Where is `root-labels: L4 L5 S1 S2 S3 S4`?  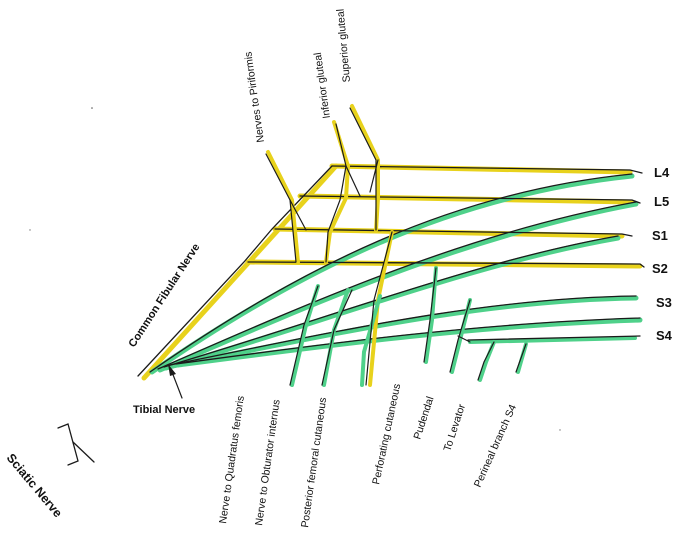
root-labels: L4 L5 S1 S2 S3 S4 is located at coordinates (662, 254).